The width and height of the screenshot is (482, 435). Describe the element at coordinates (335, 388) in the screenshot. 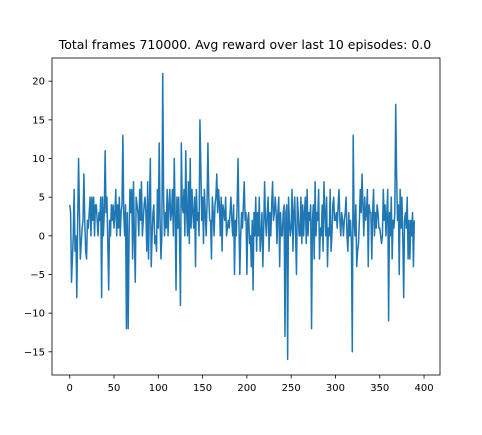

I see `x-tick-label-300: 300` at that location.